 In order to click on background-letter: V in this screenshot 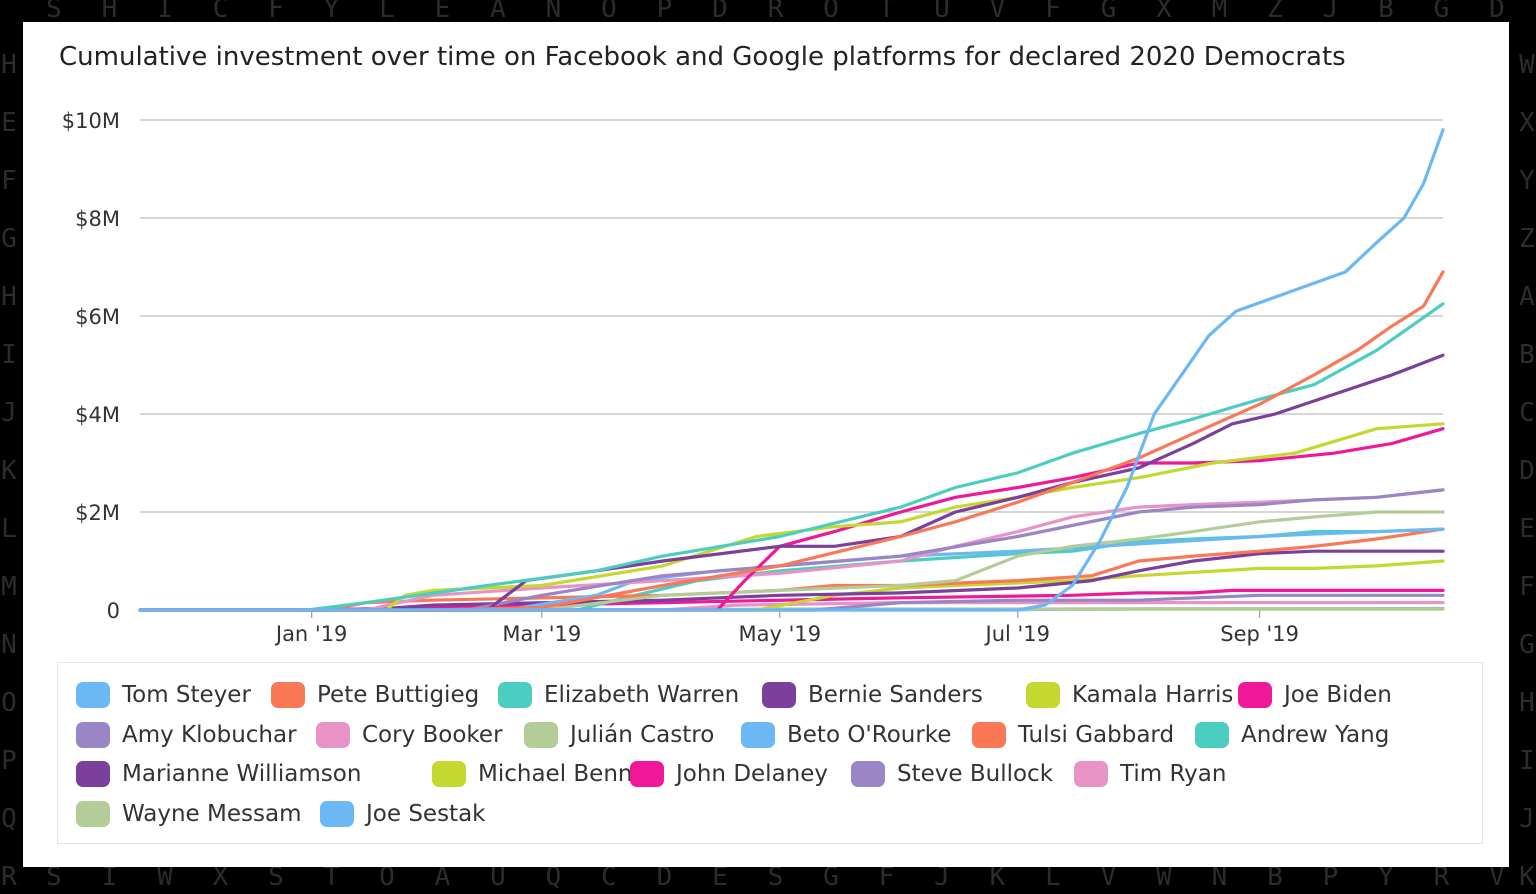, I will do `click(1497, 877)`.